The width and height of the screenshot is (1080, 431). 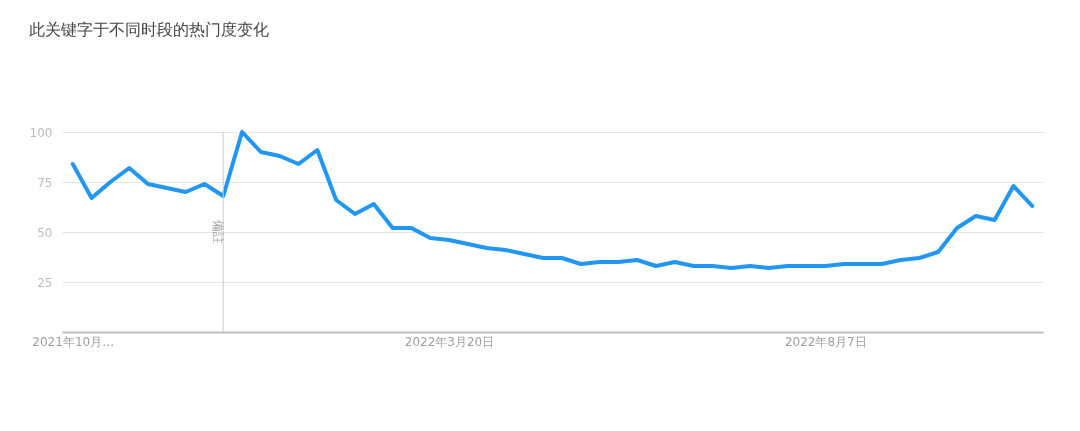 I want to click on ref-line-label: 備註, so click(x=218, y=232).